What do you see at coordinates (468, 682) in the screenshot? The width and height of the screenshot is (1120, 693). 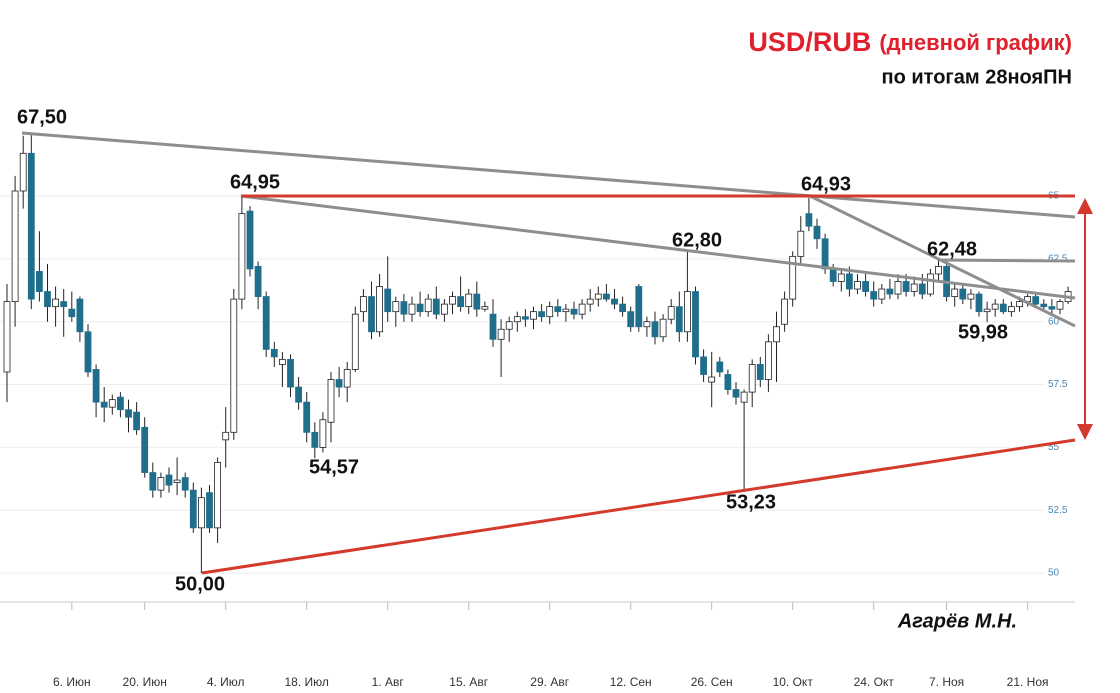 I see `x-tick-label: 15. Авг` at bounding box center [468, 682].